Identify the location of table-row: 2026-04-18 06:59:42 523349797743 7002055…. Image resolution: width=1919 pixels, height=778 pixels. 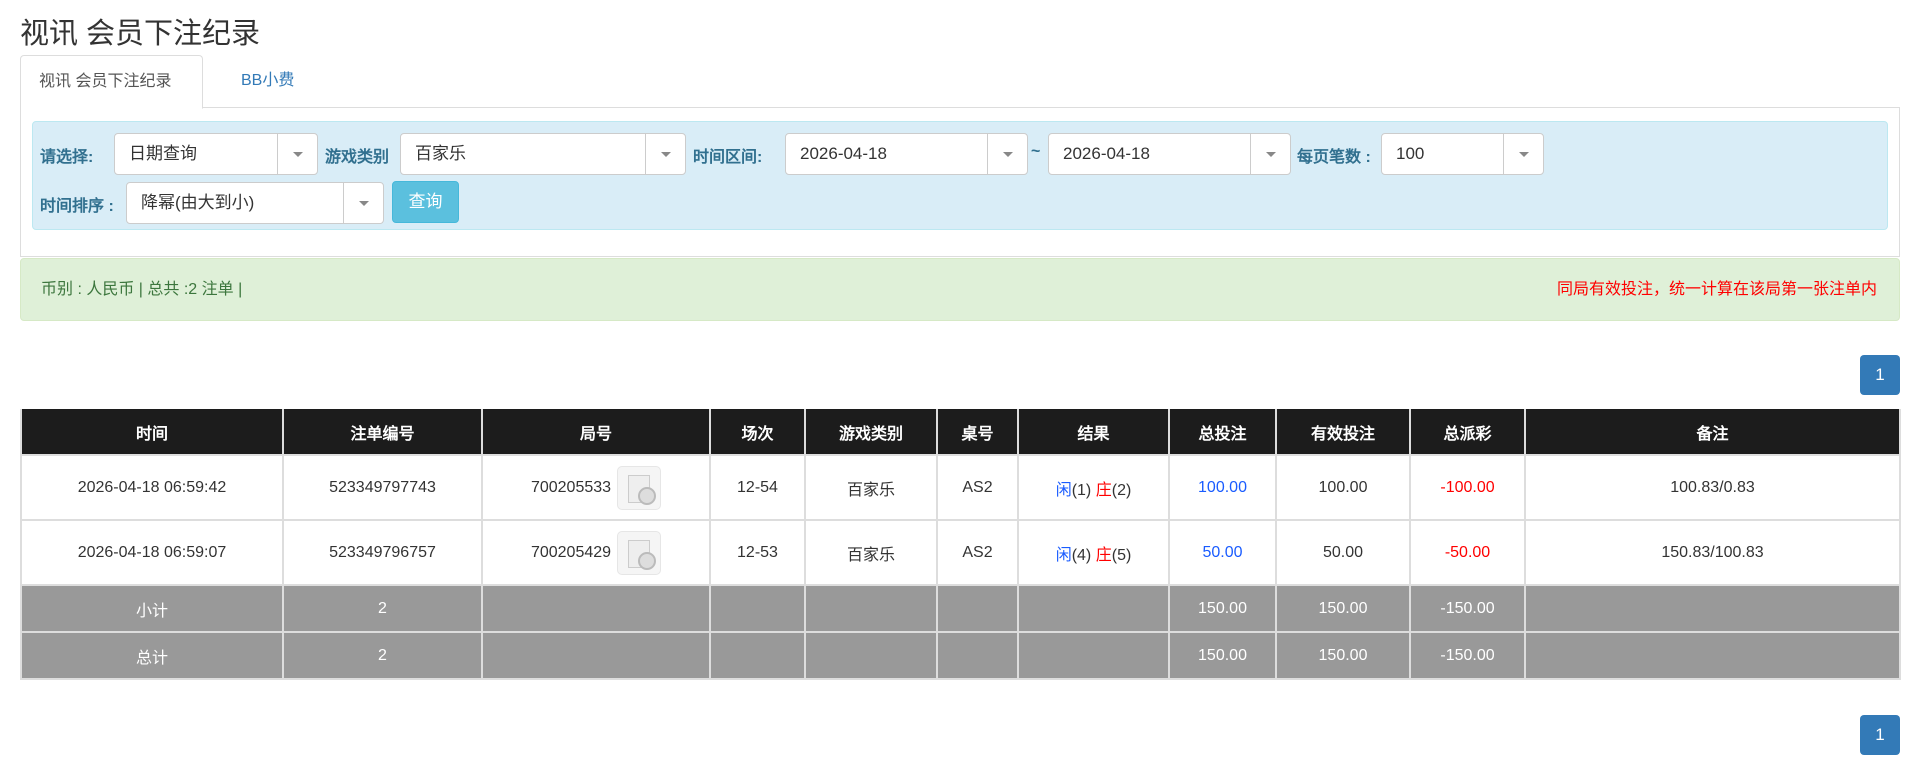
(960, 487).